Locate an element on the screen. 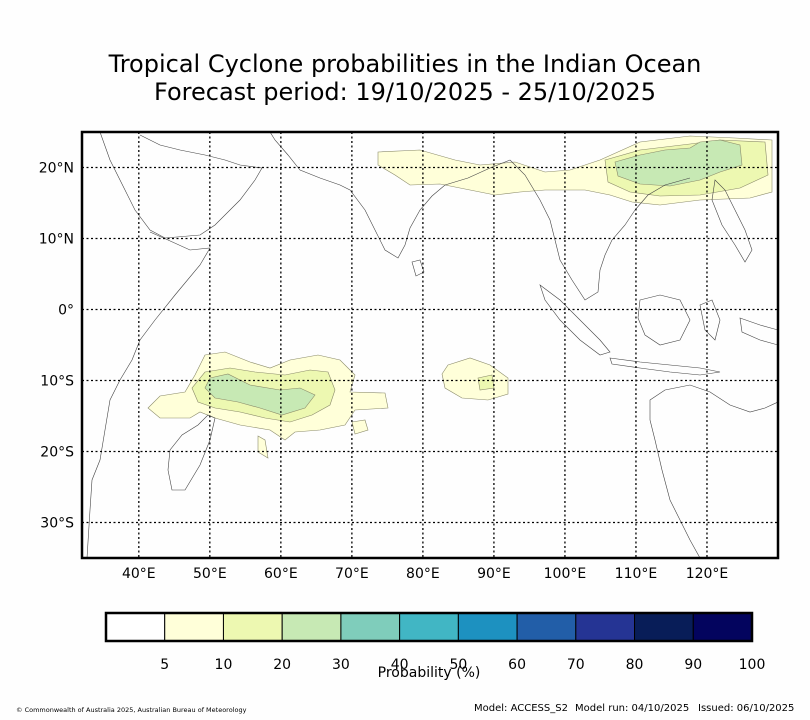 The height and width of the screenshot is (720, 810). lon-tick-label: 40°E is located at coordinates (139, 574).